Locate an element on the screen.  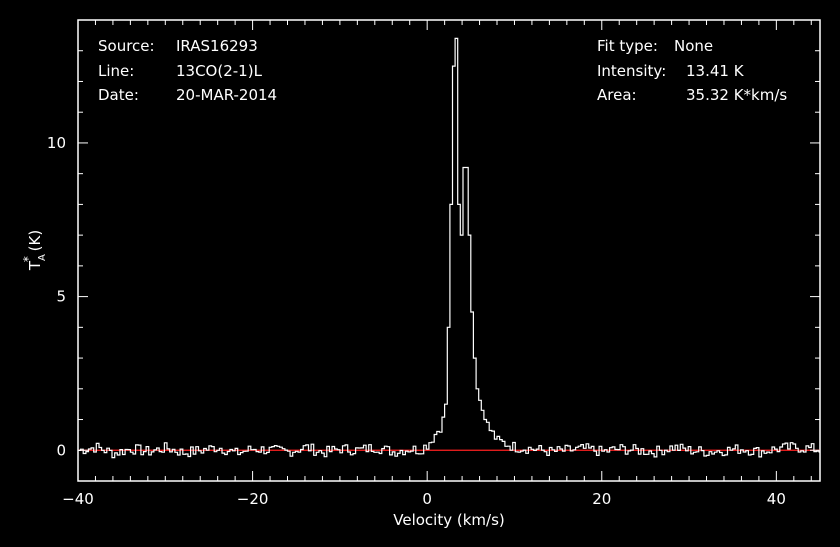
y-tick-label: 10 is located at coordinates (56, 143).